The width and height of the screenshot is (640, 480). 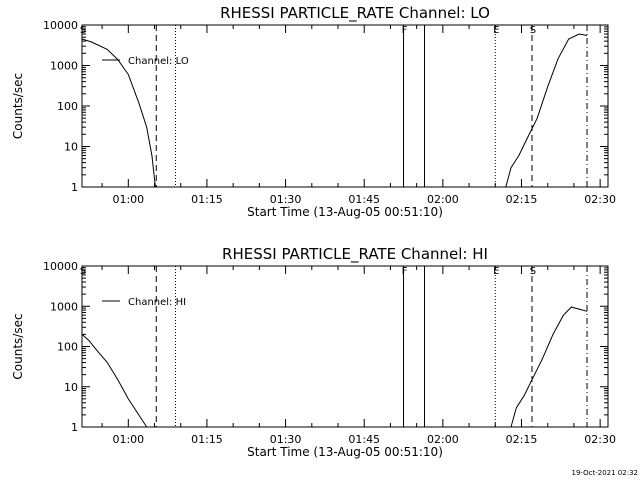 I want to click on legend-label: Channel: LO, so click(x=158, y=61).